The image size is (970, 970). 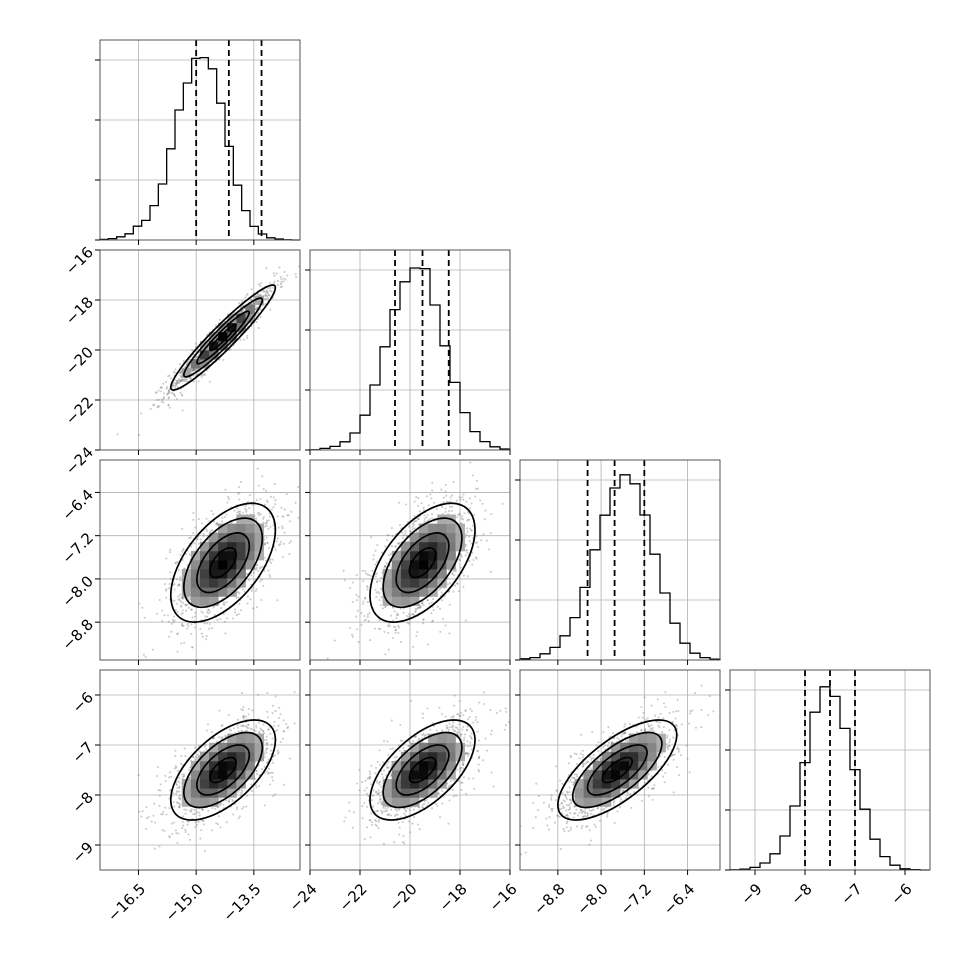 What do you see at coordinates (223, 337) in the screenshot?
I see `contour-line` at bounding box center [223, 337].